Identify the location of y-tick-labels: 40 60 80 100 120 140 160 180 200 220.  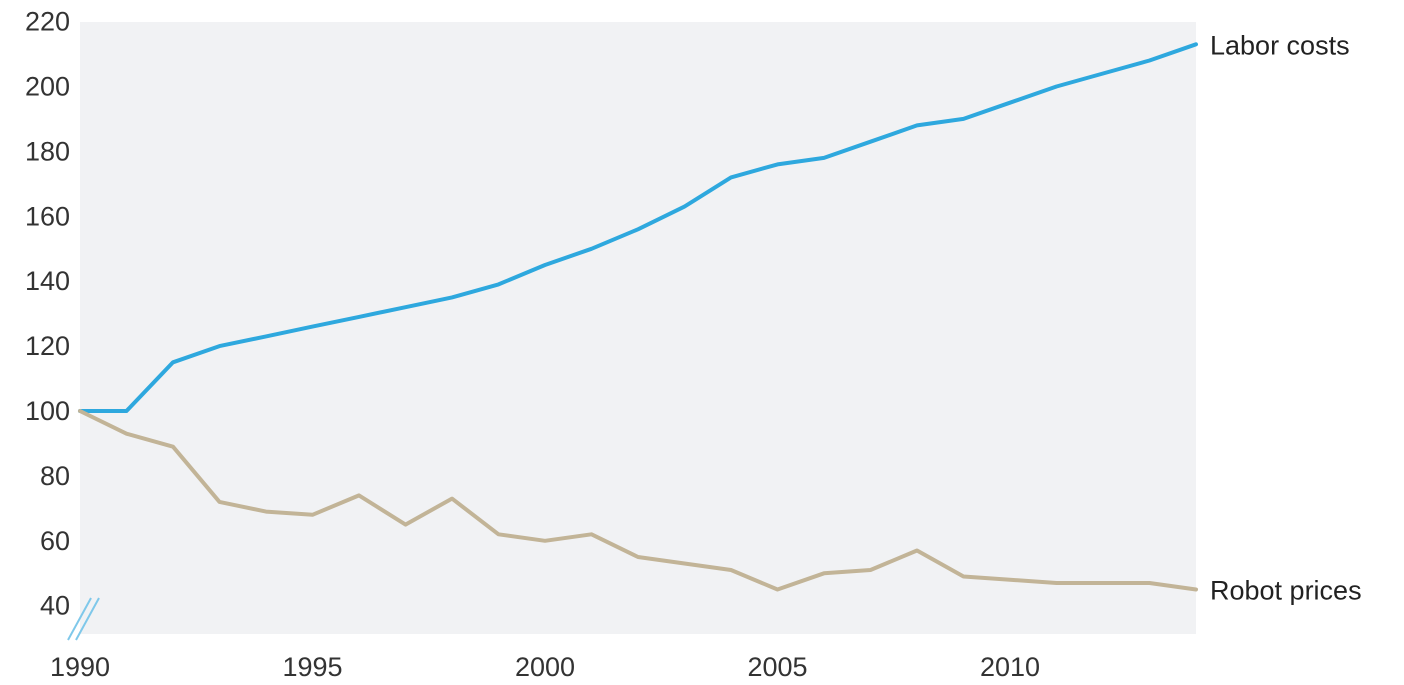
(47, 314).